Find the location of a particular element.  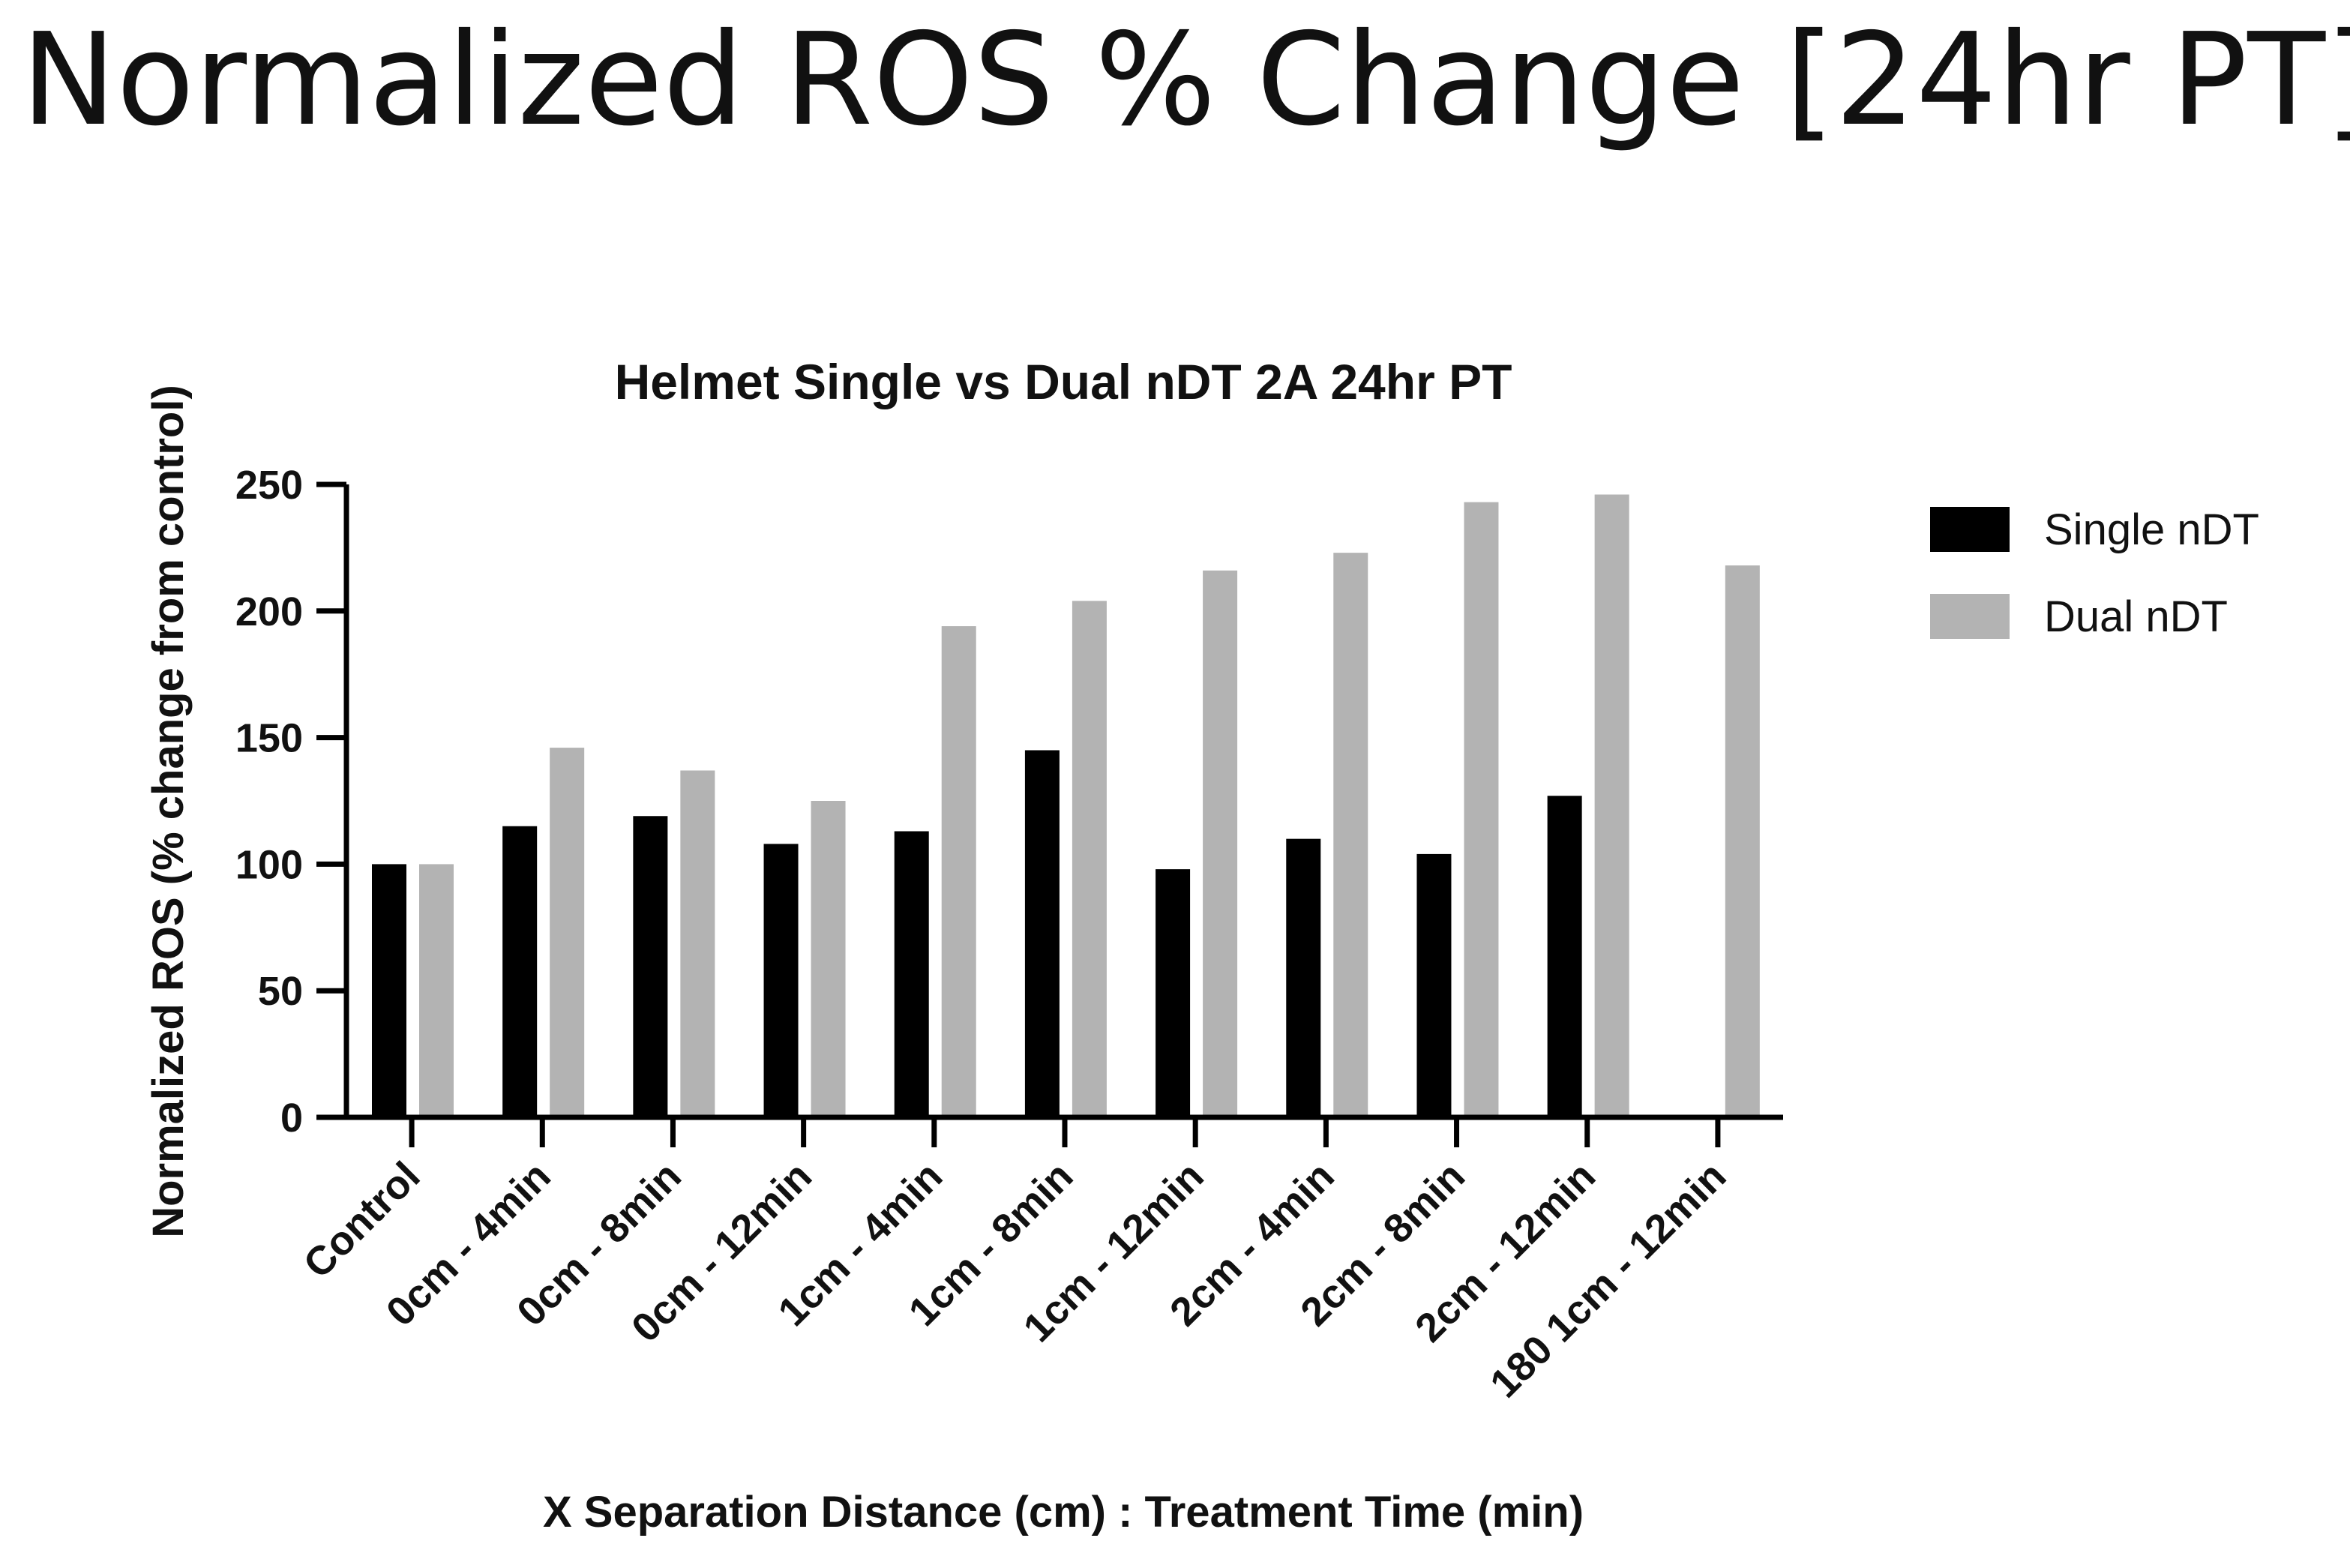

legend: Single nDT Dual nDT is located at coordinates (2094, 573).